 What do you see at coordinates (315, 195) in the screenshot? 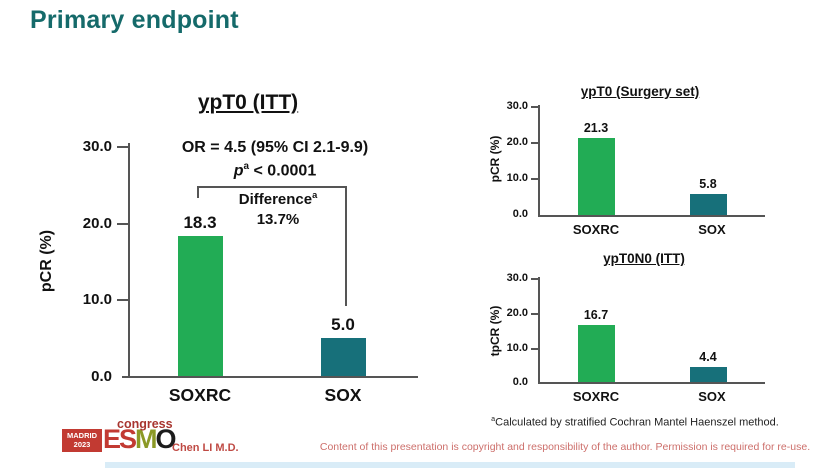
I see `difference-superscript: a` at bounding box center [315, 195].